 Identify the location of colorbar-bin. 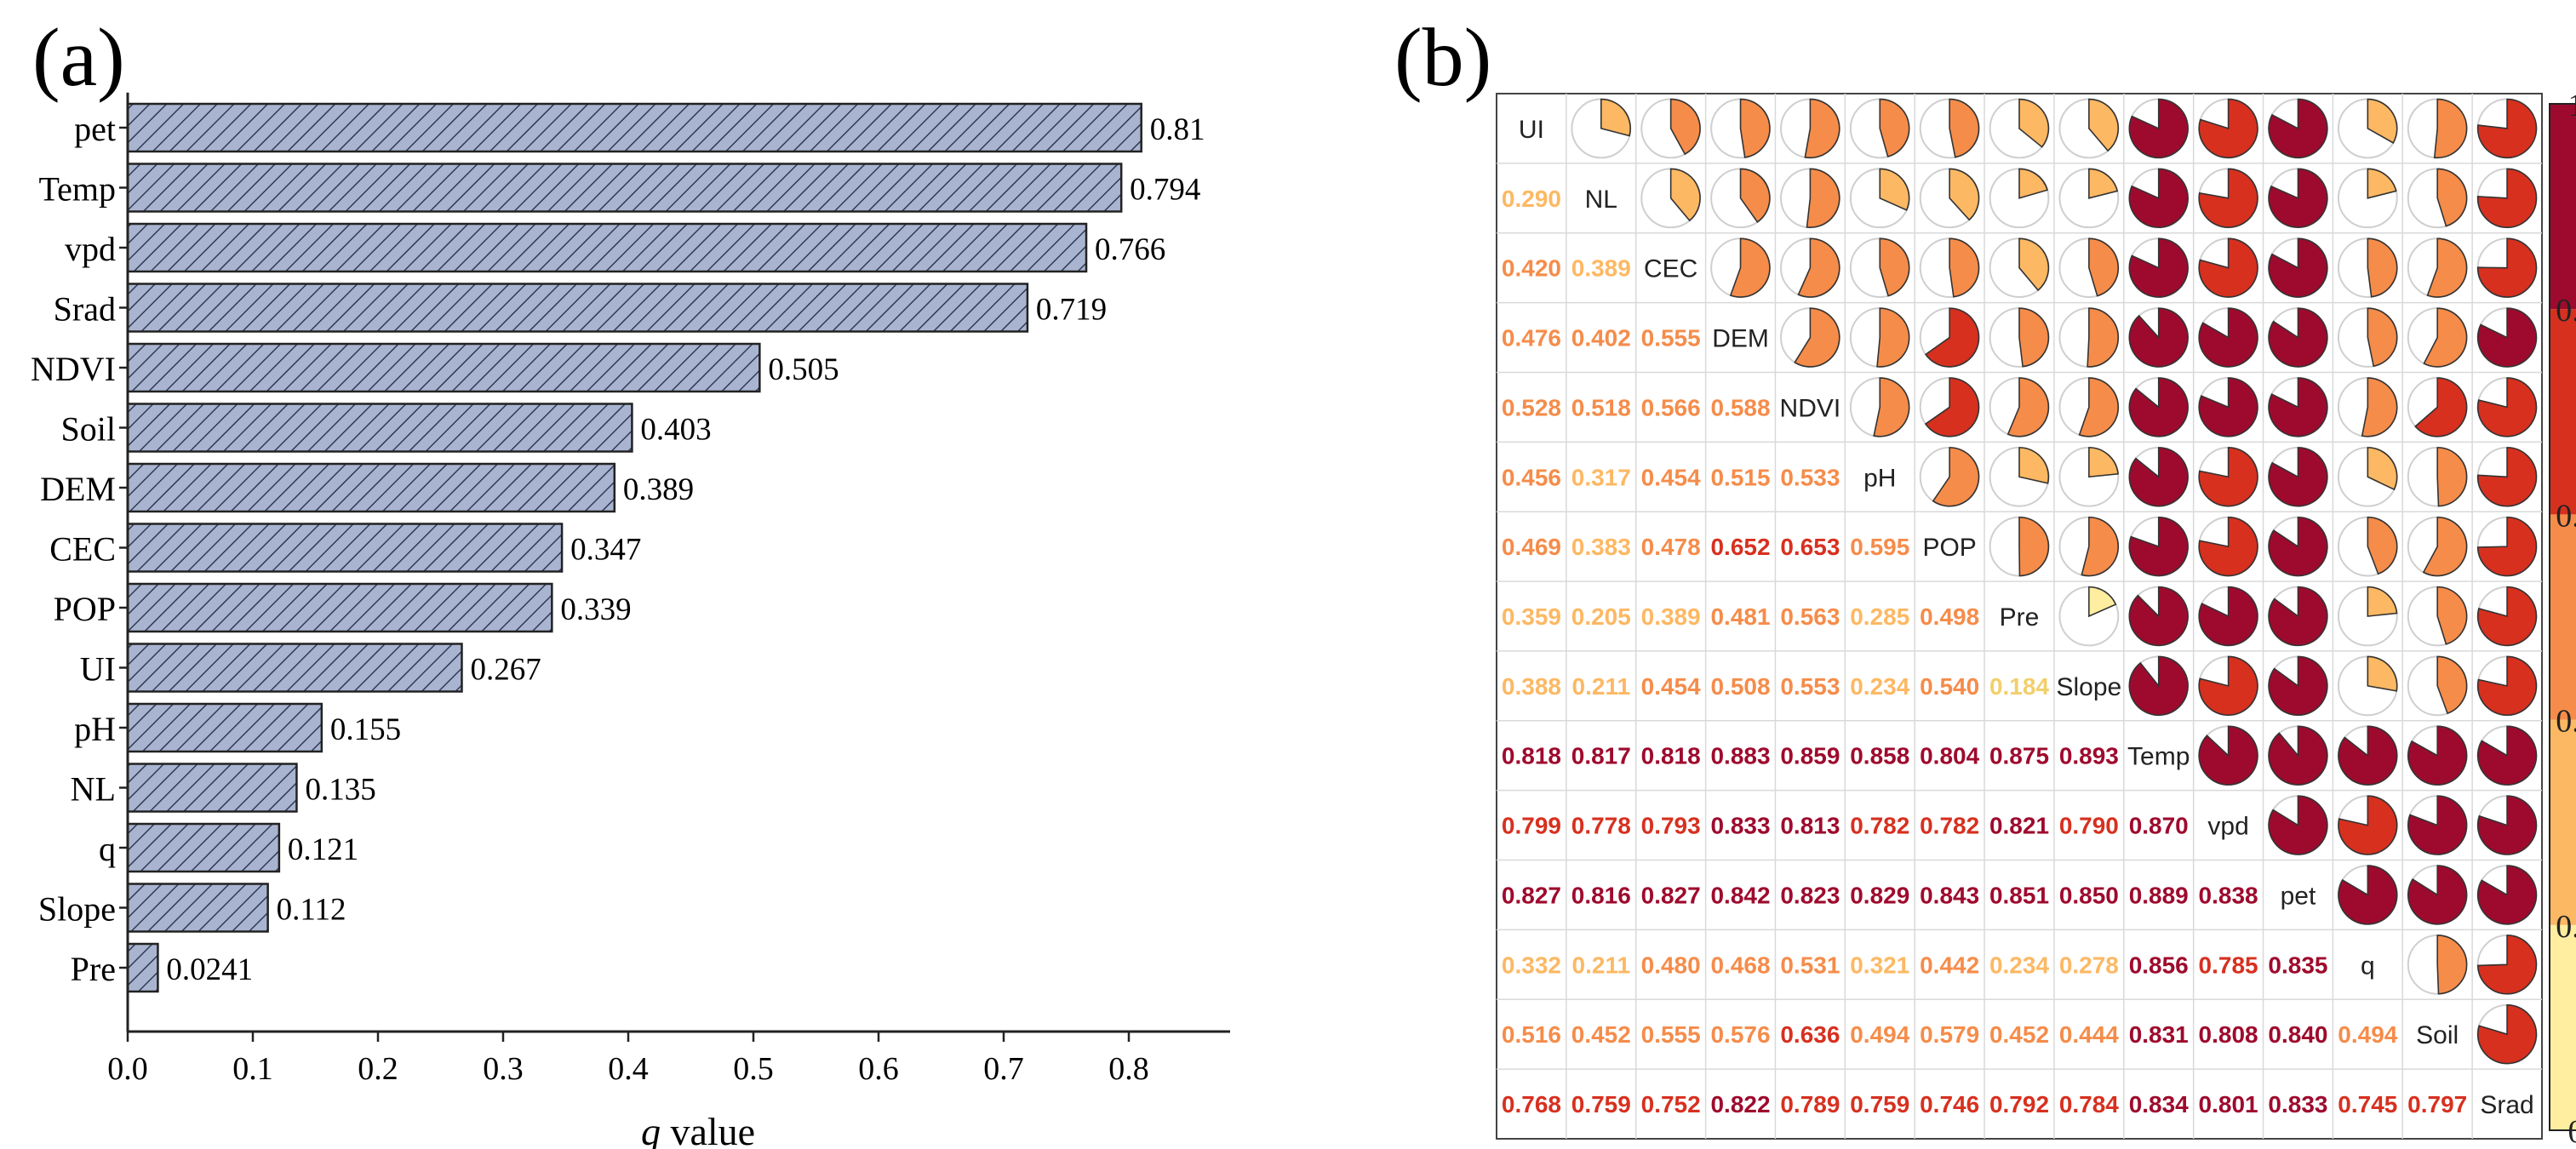
(2563, 412).